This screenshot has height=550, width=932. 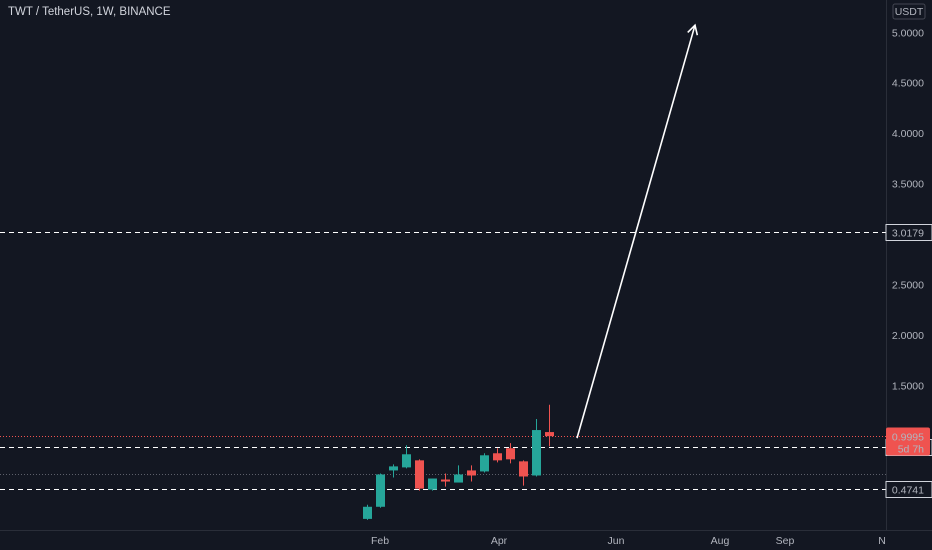 I want to click on x-tick-label: Jun, so click(x=616, y=541).